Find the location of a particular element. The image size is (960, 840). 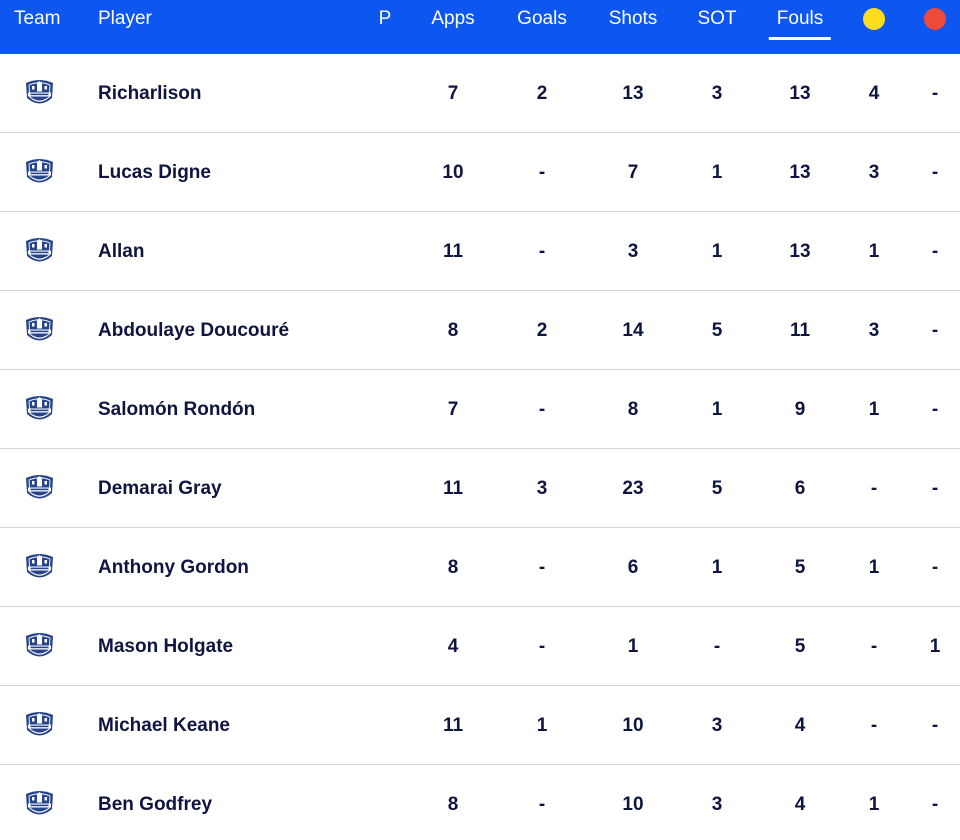

column-header-shots: Shots is located at coordinates (633, 18).